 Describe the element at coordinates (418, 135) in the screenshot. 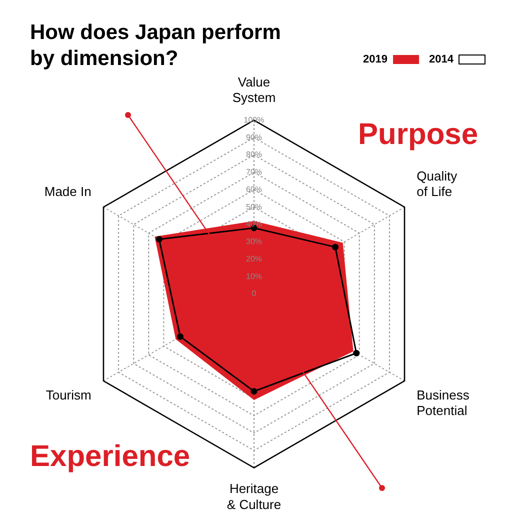

I see `text: Purpose` at that location.